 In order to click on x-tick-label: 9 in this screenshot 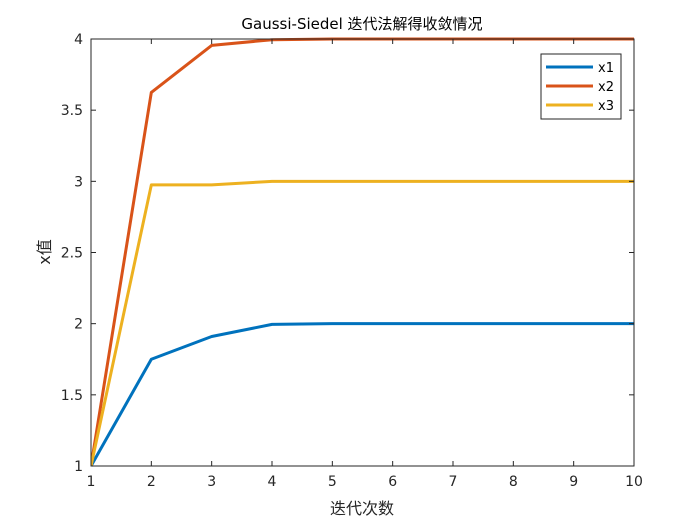, I will do `click(573, 482)`.